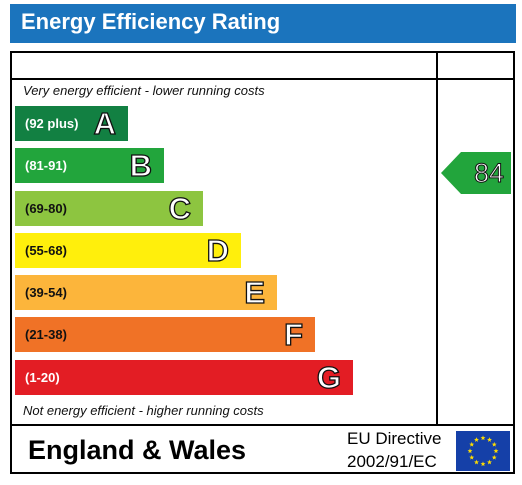 Image resolution: width=522 pixels, height=485 pixels. I want to click on band-range: (1-20), so click(42, 377).